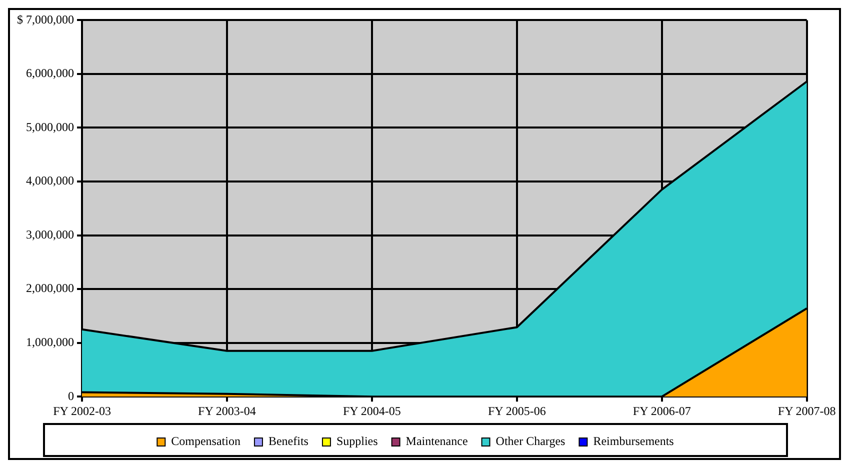 This screenshot has width=849, height=468. I want to click on x-tick-label: FY 2004-05, so click(371, 411).